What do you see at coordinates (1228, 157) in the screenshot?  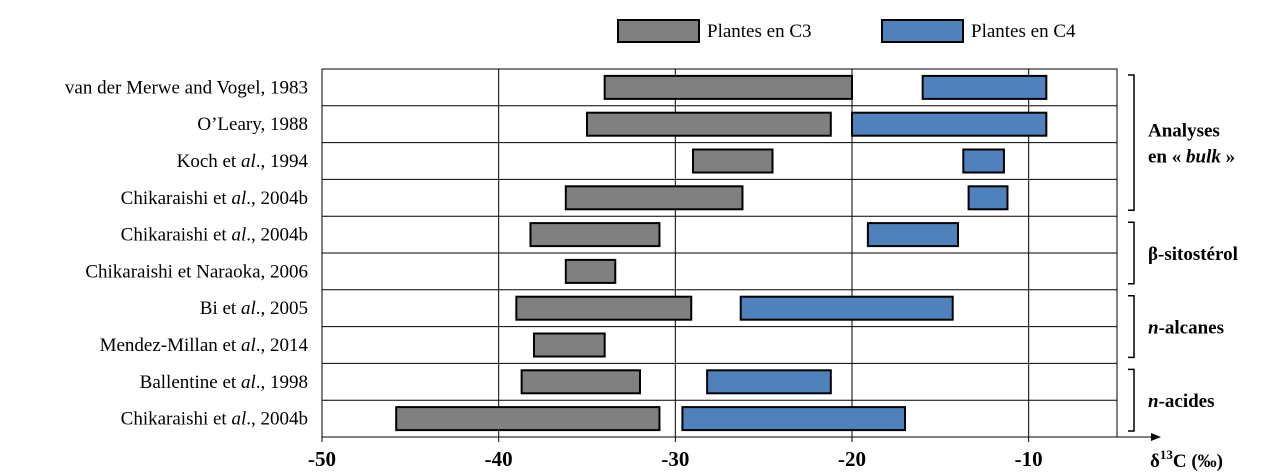 I see `label-segment: »` at bounding box center [1228, 157].